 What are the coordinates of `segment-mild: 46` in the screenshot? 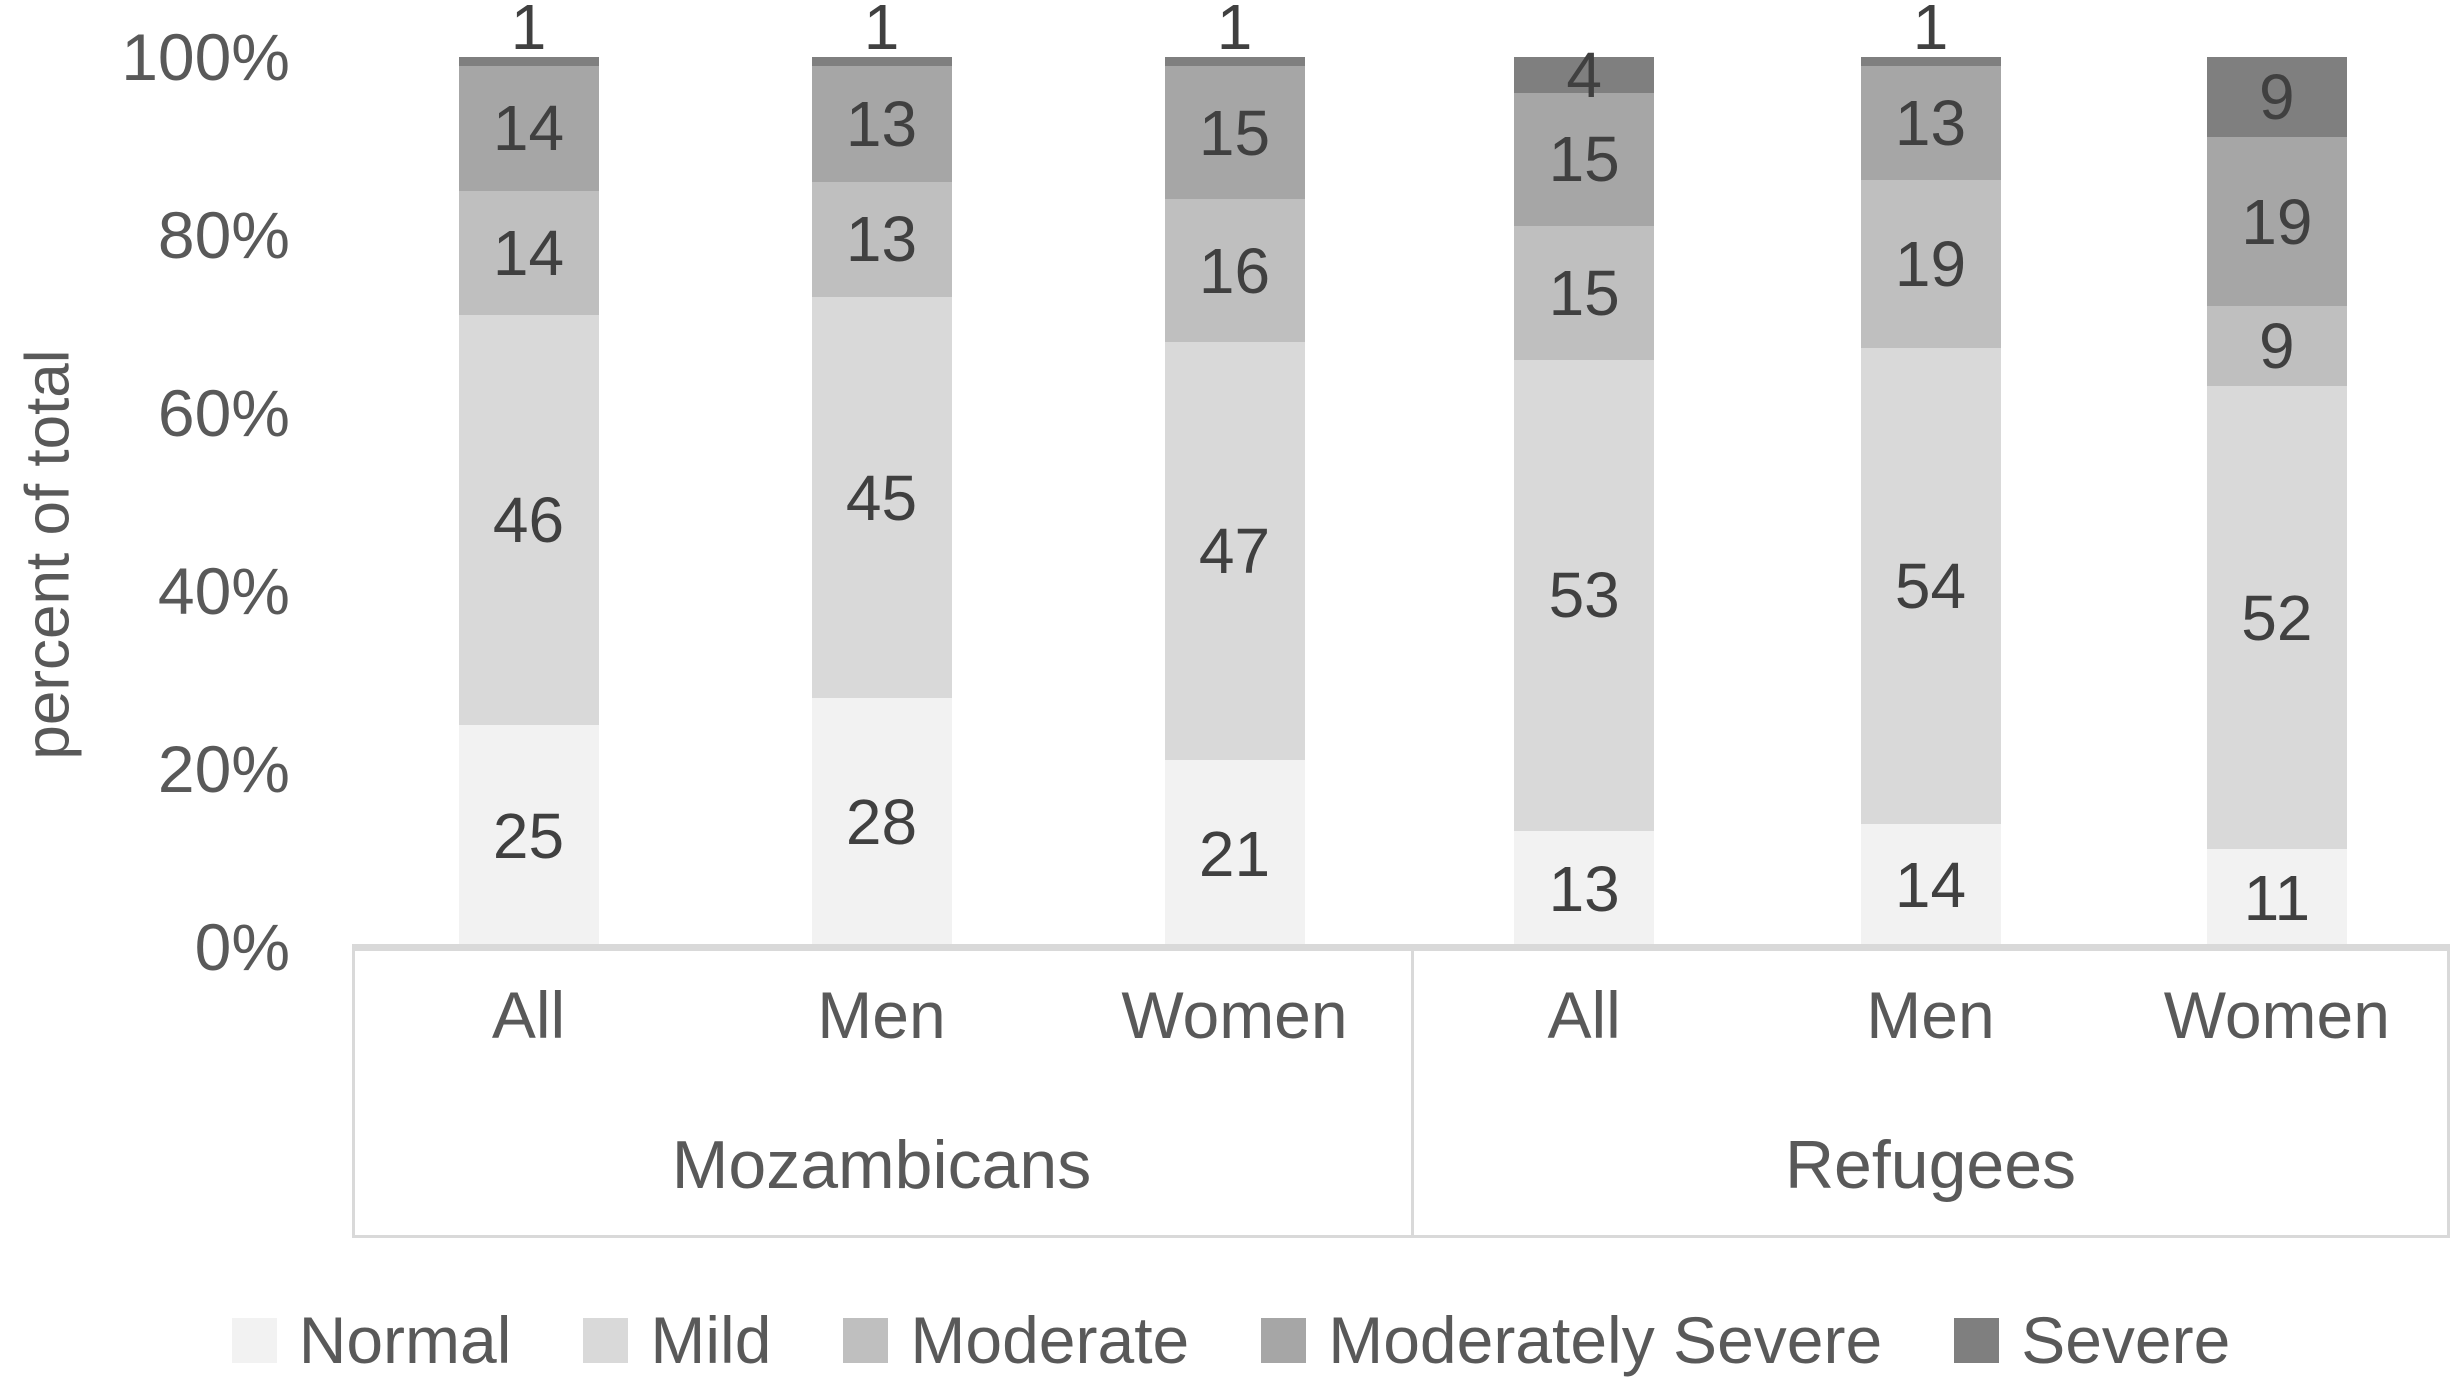 It's located at (528, 520).